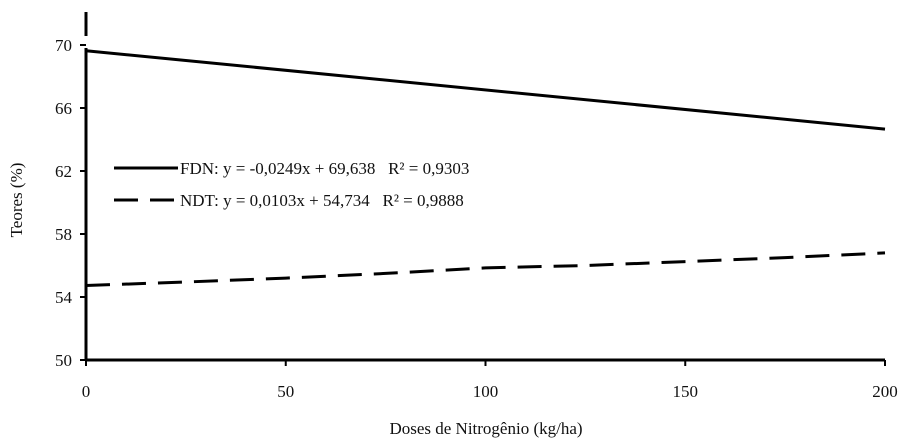 The image size is (902, 439). What do you see at coordinates (285, 391) in the screenshot?
I see `x-tick-label: 50` at bounding box center [285, 391].